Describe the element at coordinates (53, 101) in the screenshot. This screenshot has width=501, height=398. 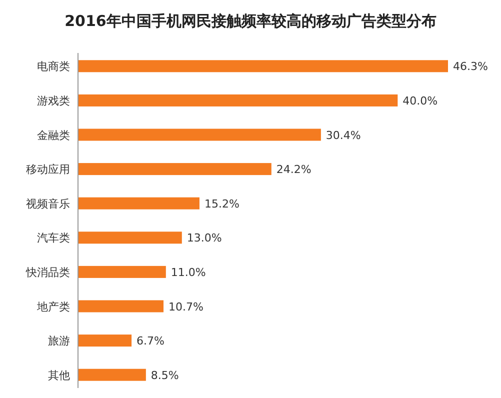
I see `y-tick-label: 游戏类` at that location.